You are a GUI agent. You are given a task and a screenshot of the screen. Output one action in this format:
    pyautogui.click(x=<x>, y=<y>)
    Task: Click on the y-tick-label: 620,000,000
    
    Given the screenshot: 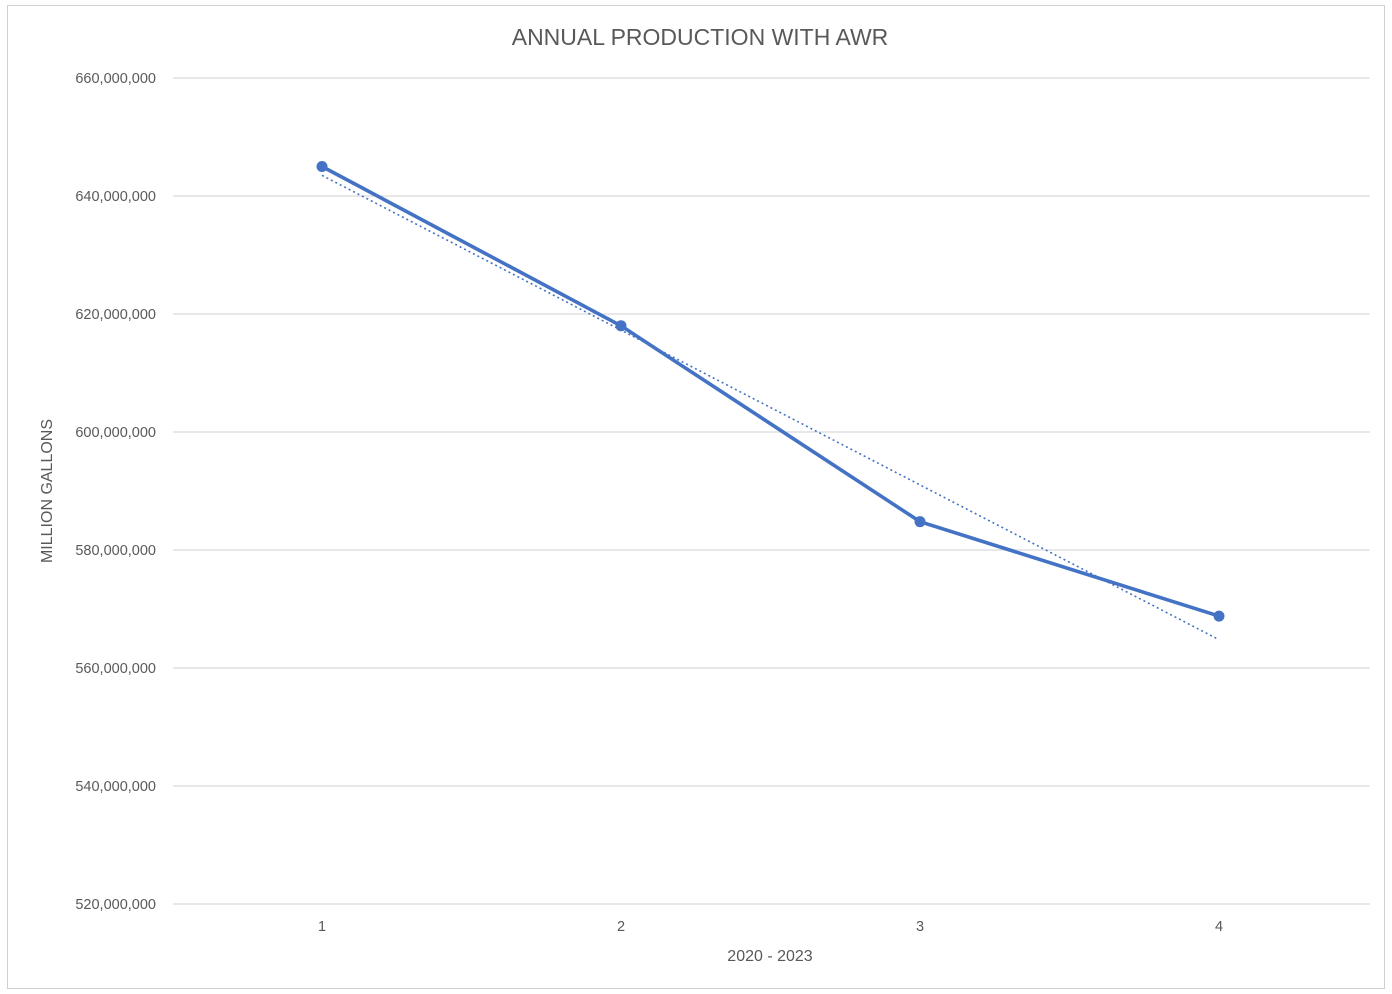 What is the action you would take?
    pyautogui.click(x=115, y=315)
    